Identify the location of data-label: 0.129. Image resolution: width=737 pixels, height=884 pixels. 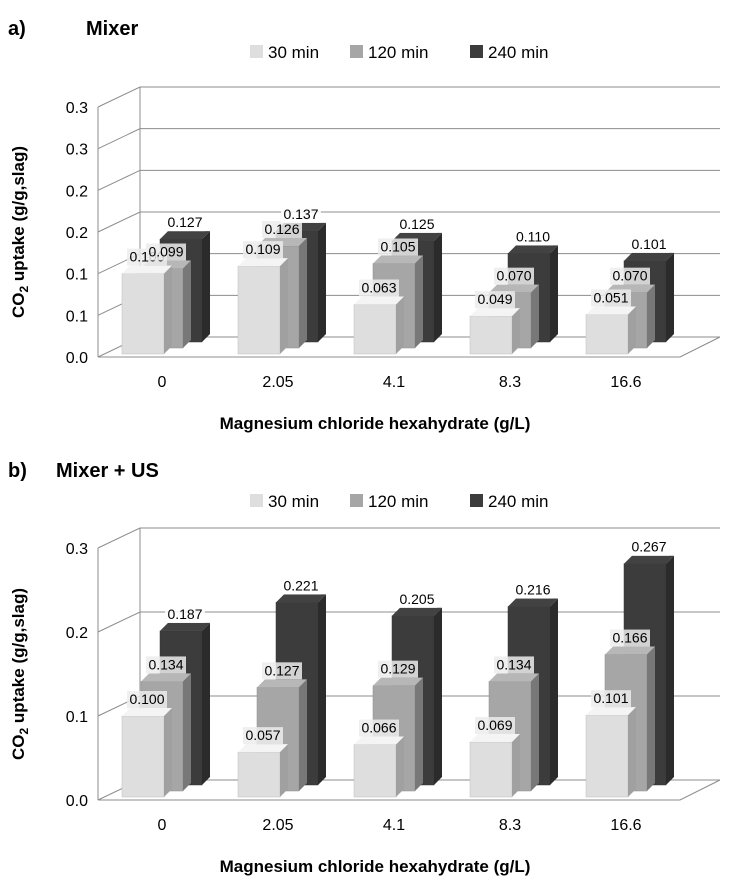
(397, 669).